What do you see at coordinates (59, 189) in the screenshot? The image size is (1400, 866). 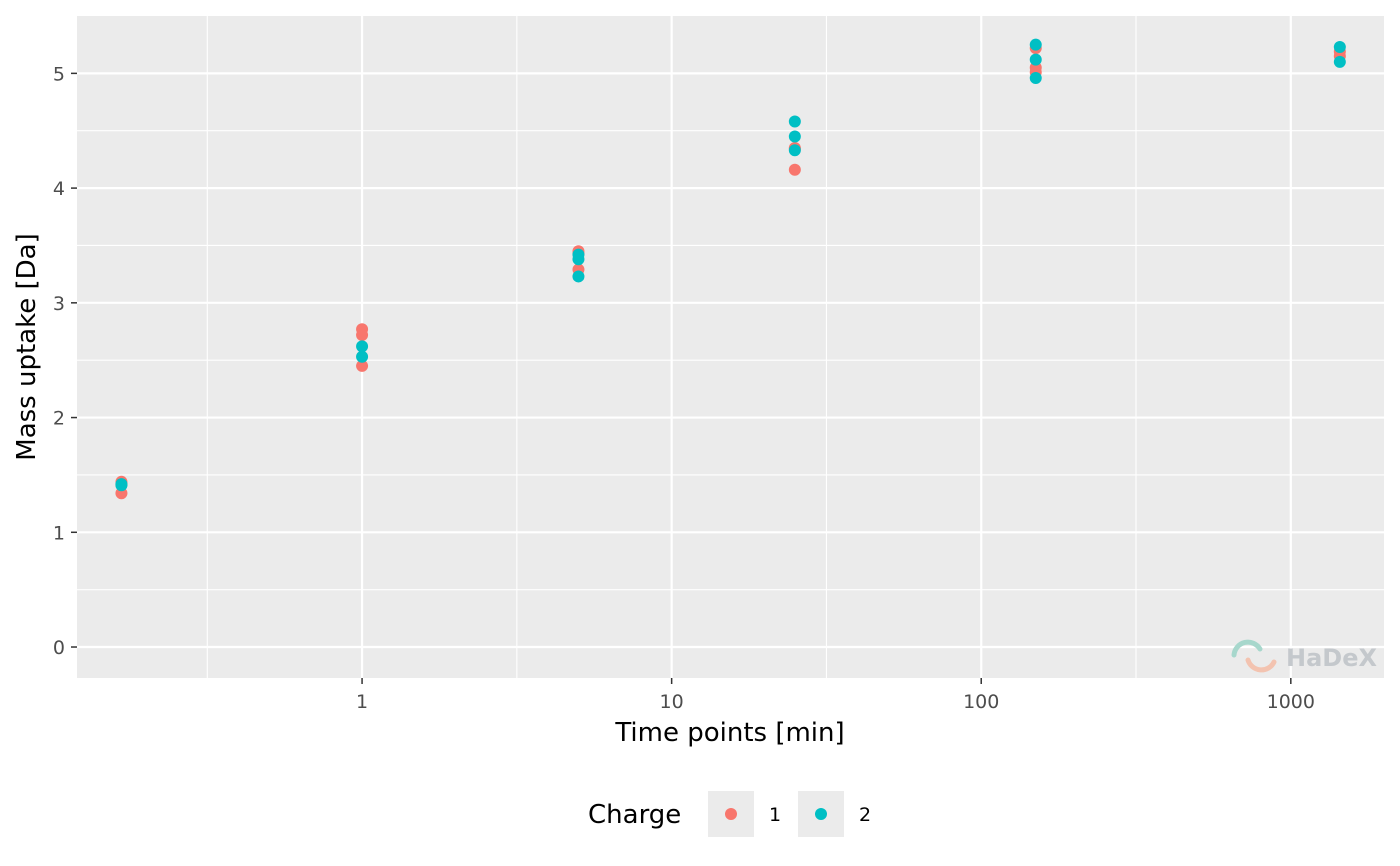 I see `y-tick-label: 4` at bounding box center [59, 189].